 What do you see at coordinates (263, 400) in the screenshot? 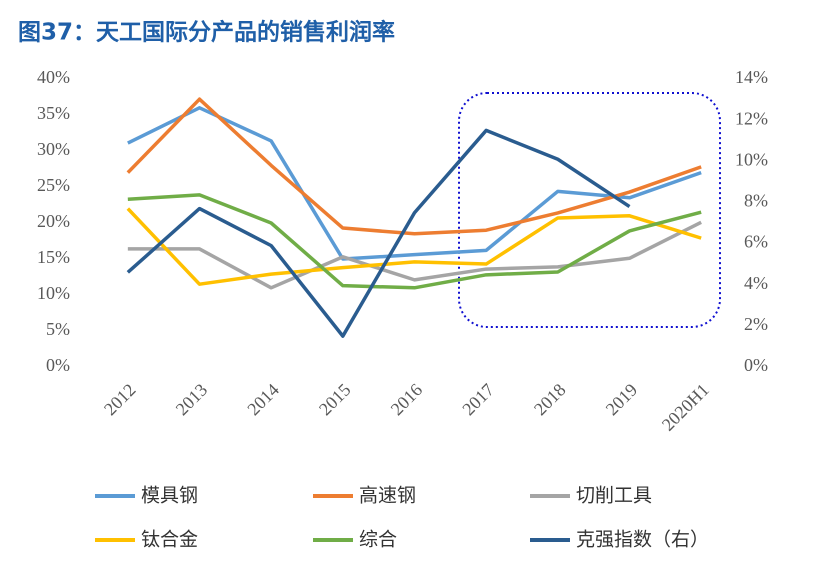
I see `x-tick-label: 2014` at bounding box center [263, 400].